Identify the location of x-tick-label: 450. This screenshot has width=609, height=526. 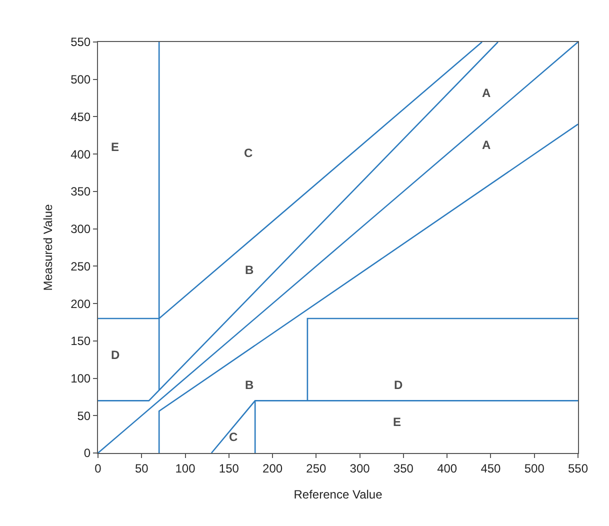
(491, 468).